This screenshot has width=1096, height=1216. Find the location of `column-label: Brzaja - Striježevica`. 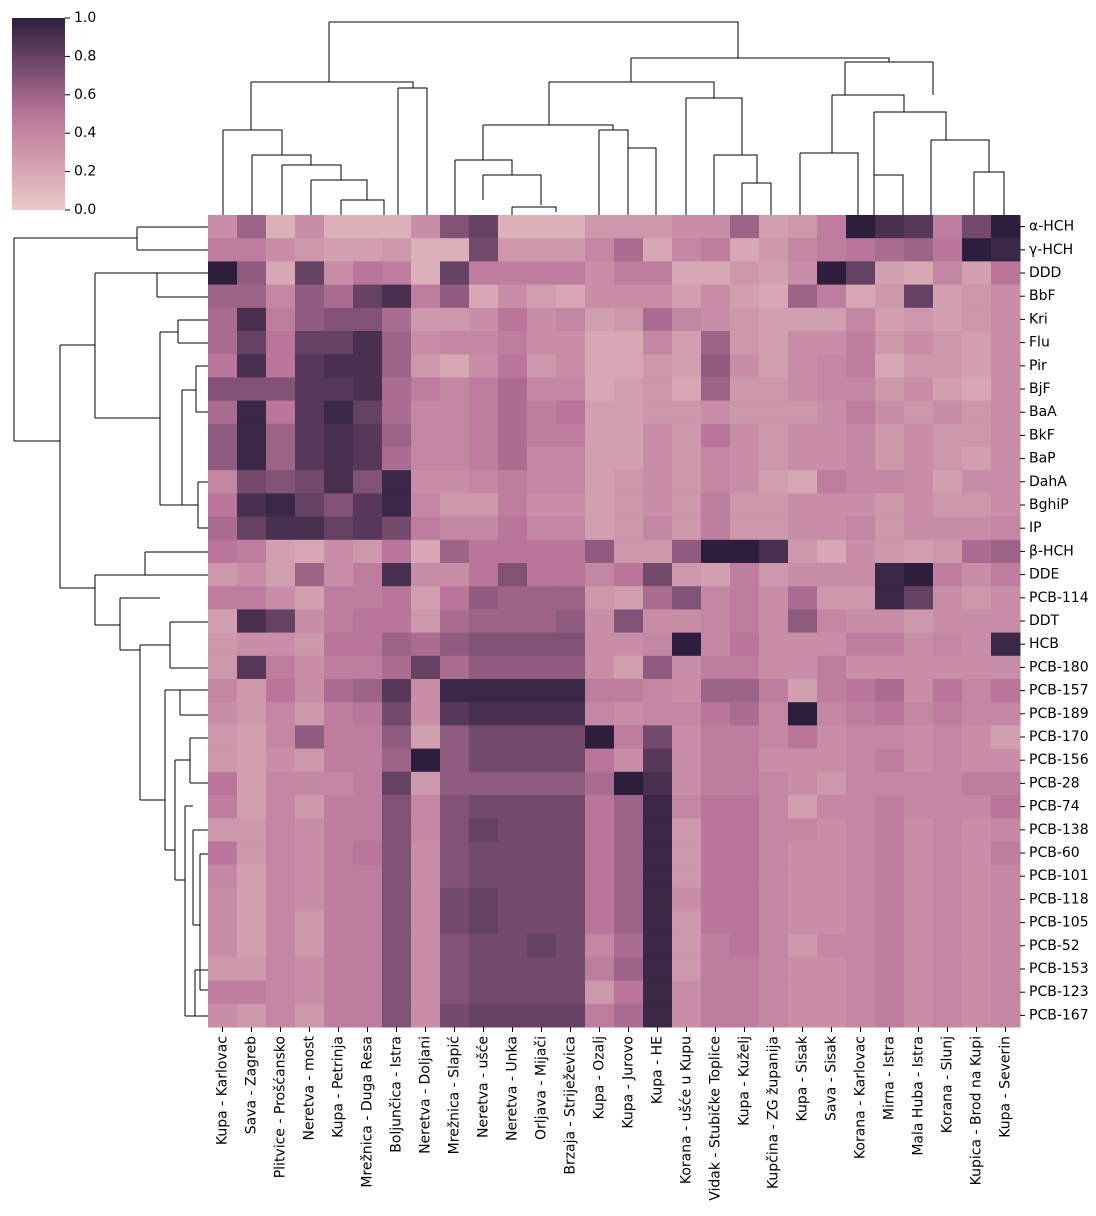

column-label: Brzaja - Striježevica is located at coordinates (571, 1105).